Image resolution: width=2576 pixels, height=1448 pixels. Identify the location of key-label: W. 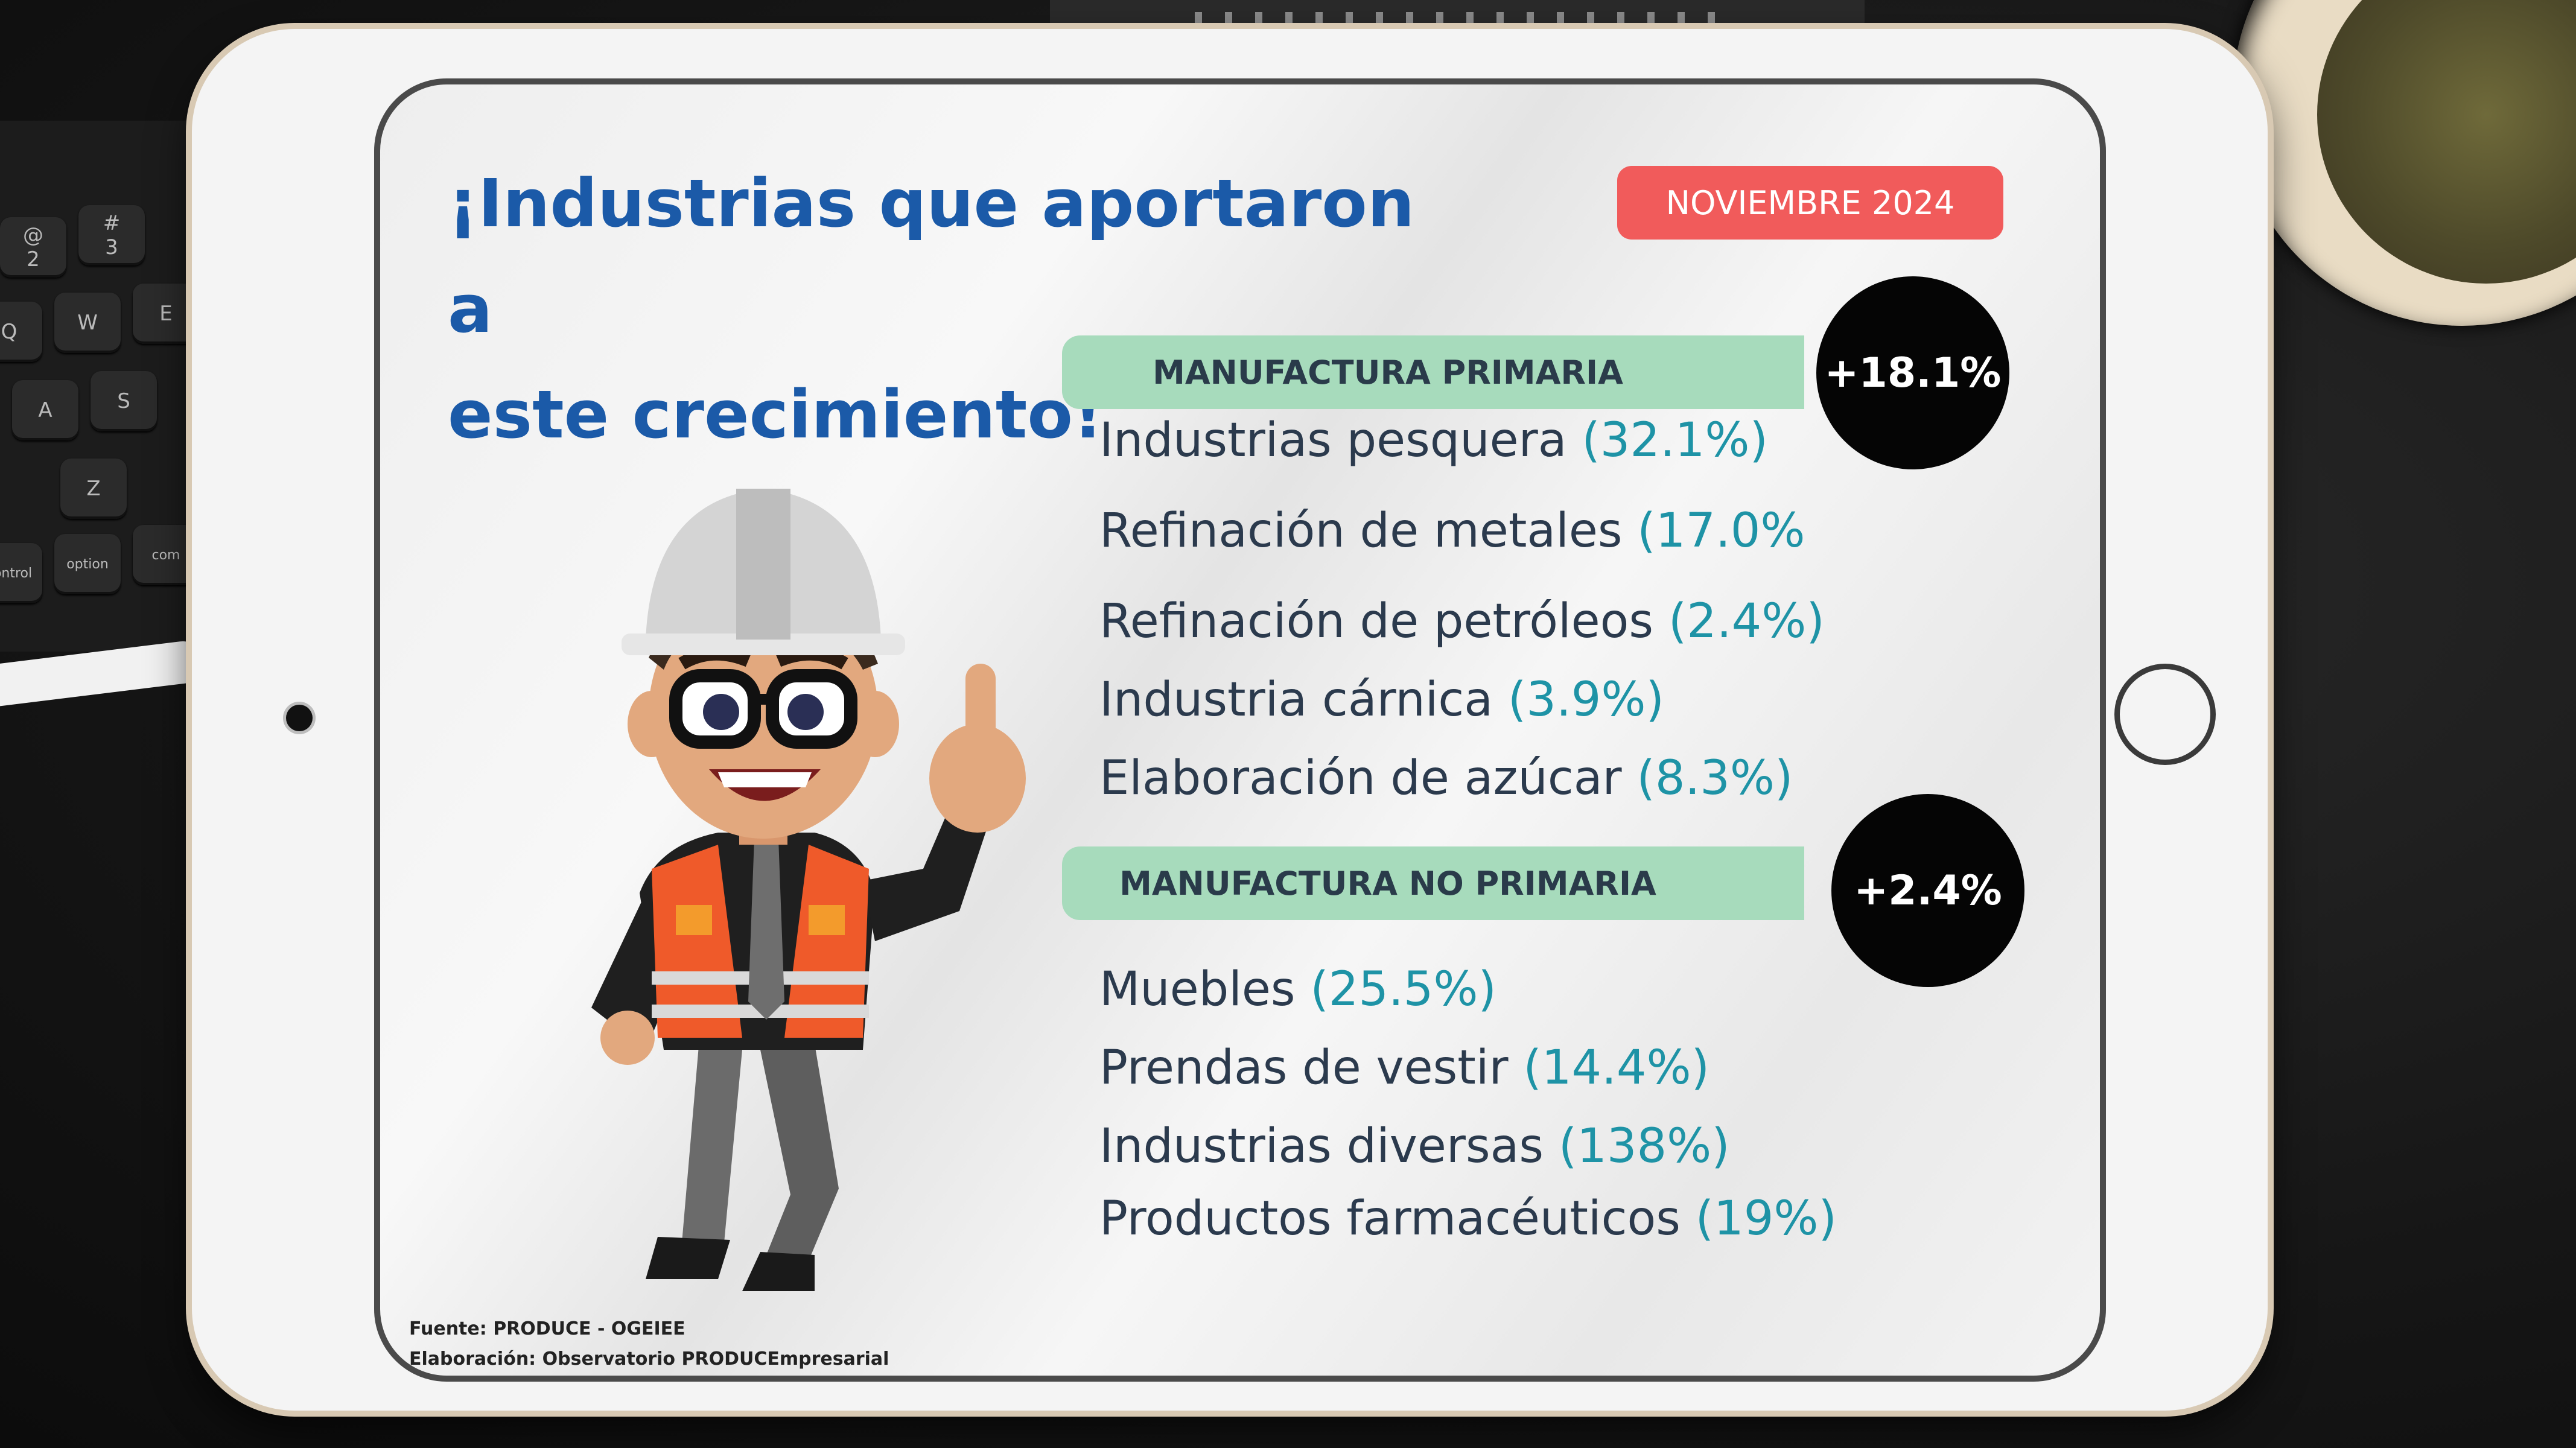
(87, 323).